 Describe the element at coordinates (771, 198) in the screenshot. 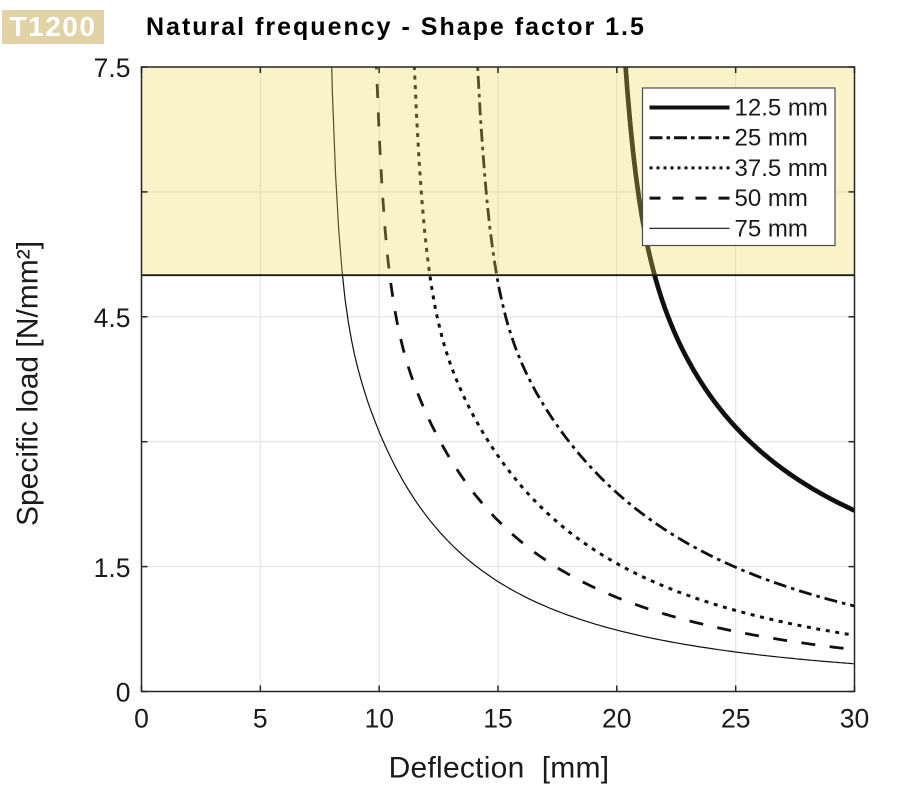

I see `svg-text: 50 mm` at that location.